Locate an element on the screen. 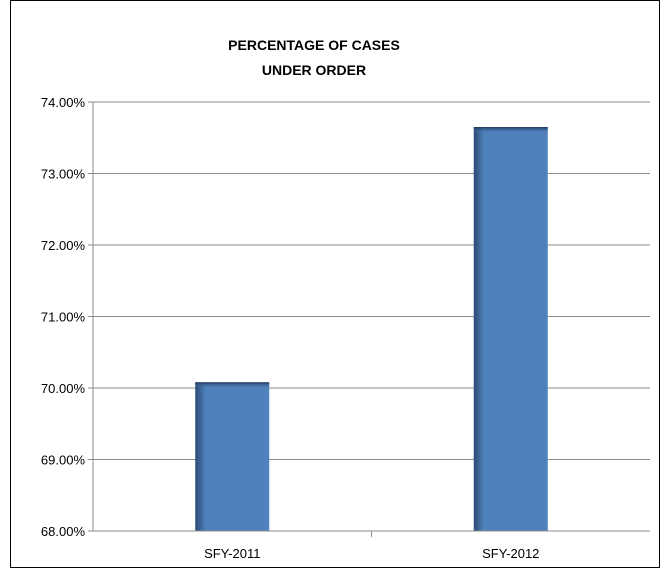  y-tick-label: 74.00% is located at coordinates (63, 102).